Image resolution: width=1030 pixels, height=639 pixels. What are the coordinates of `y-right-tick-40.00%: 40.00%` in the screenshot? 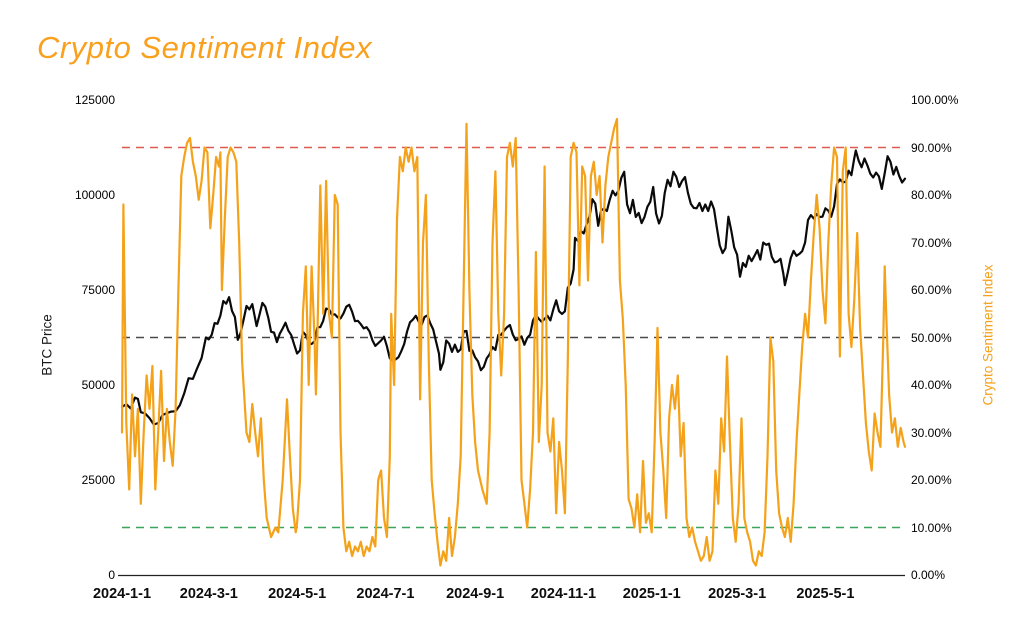 It's located at (931, 385).